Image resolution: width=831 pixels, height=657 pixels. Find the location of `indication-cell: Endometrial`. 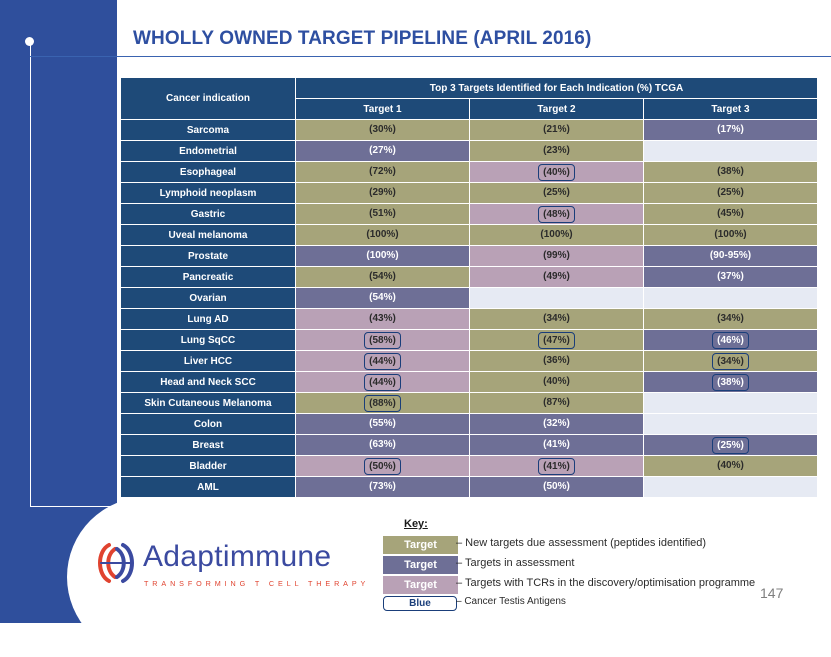

indication-cell: Endometrial is located at coordinates (208, 151).